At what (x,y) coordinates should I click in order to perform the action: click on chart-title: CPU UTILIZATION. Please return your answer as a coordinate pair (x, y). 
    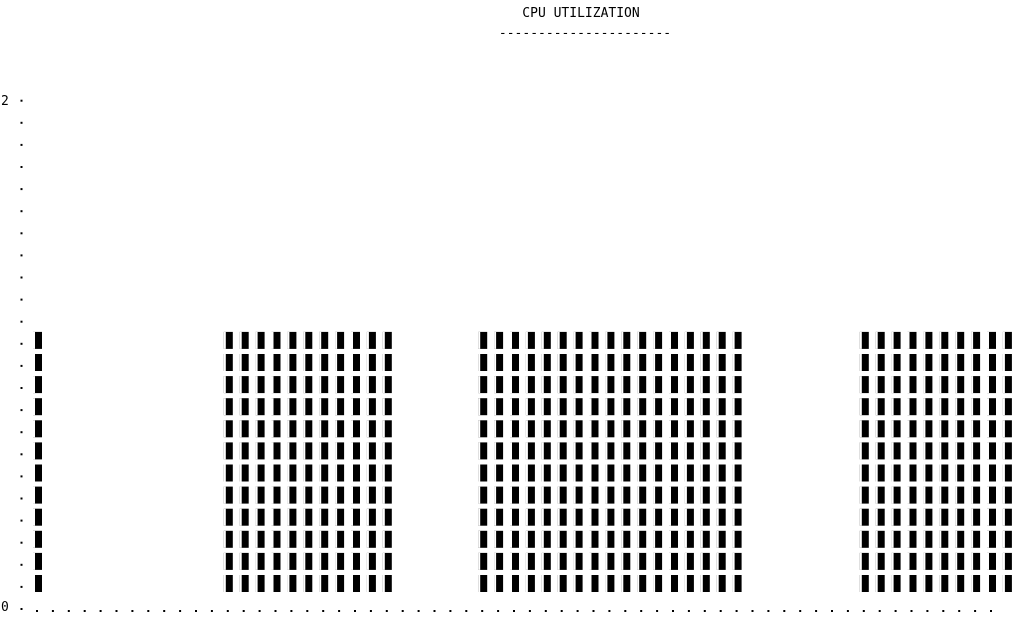
    Looking at the image, I should click on (580, 13).